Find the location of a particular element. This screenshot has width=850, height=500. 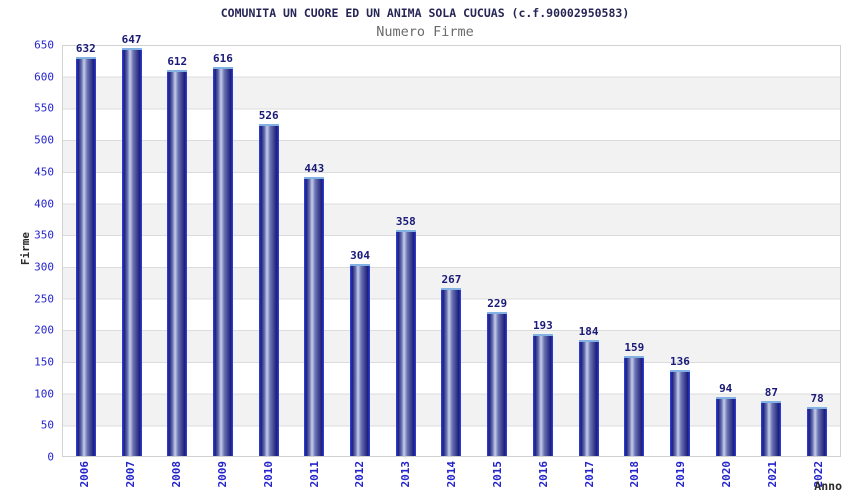

bar-slot: 78 is located at coordinates (817, 251).